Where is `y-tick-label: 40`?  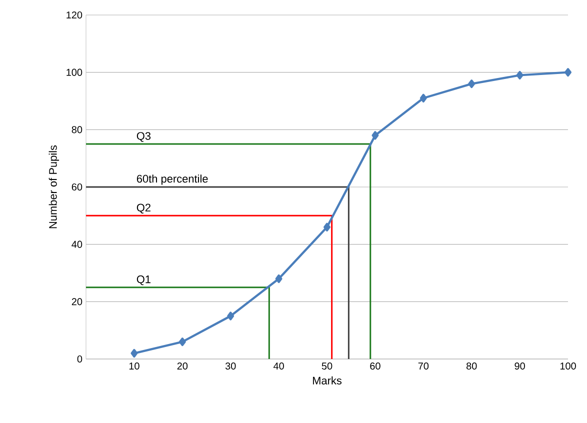 y-tick-label: 40 is located at coordinates (77, 244).